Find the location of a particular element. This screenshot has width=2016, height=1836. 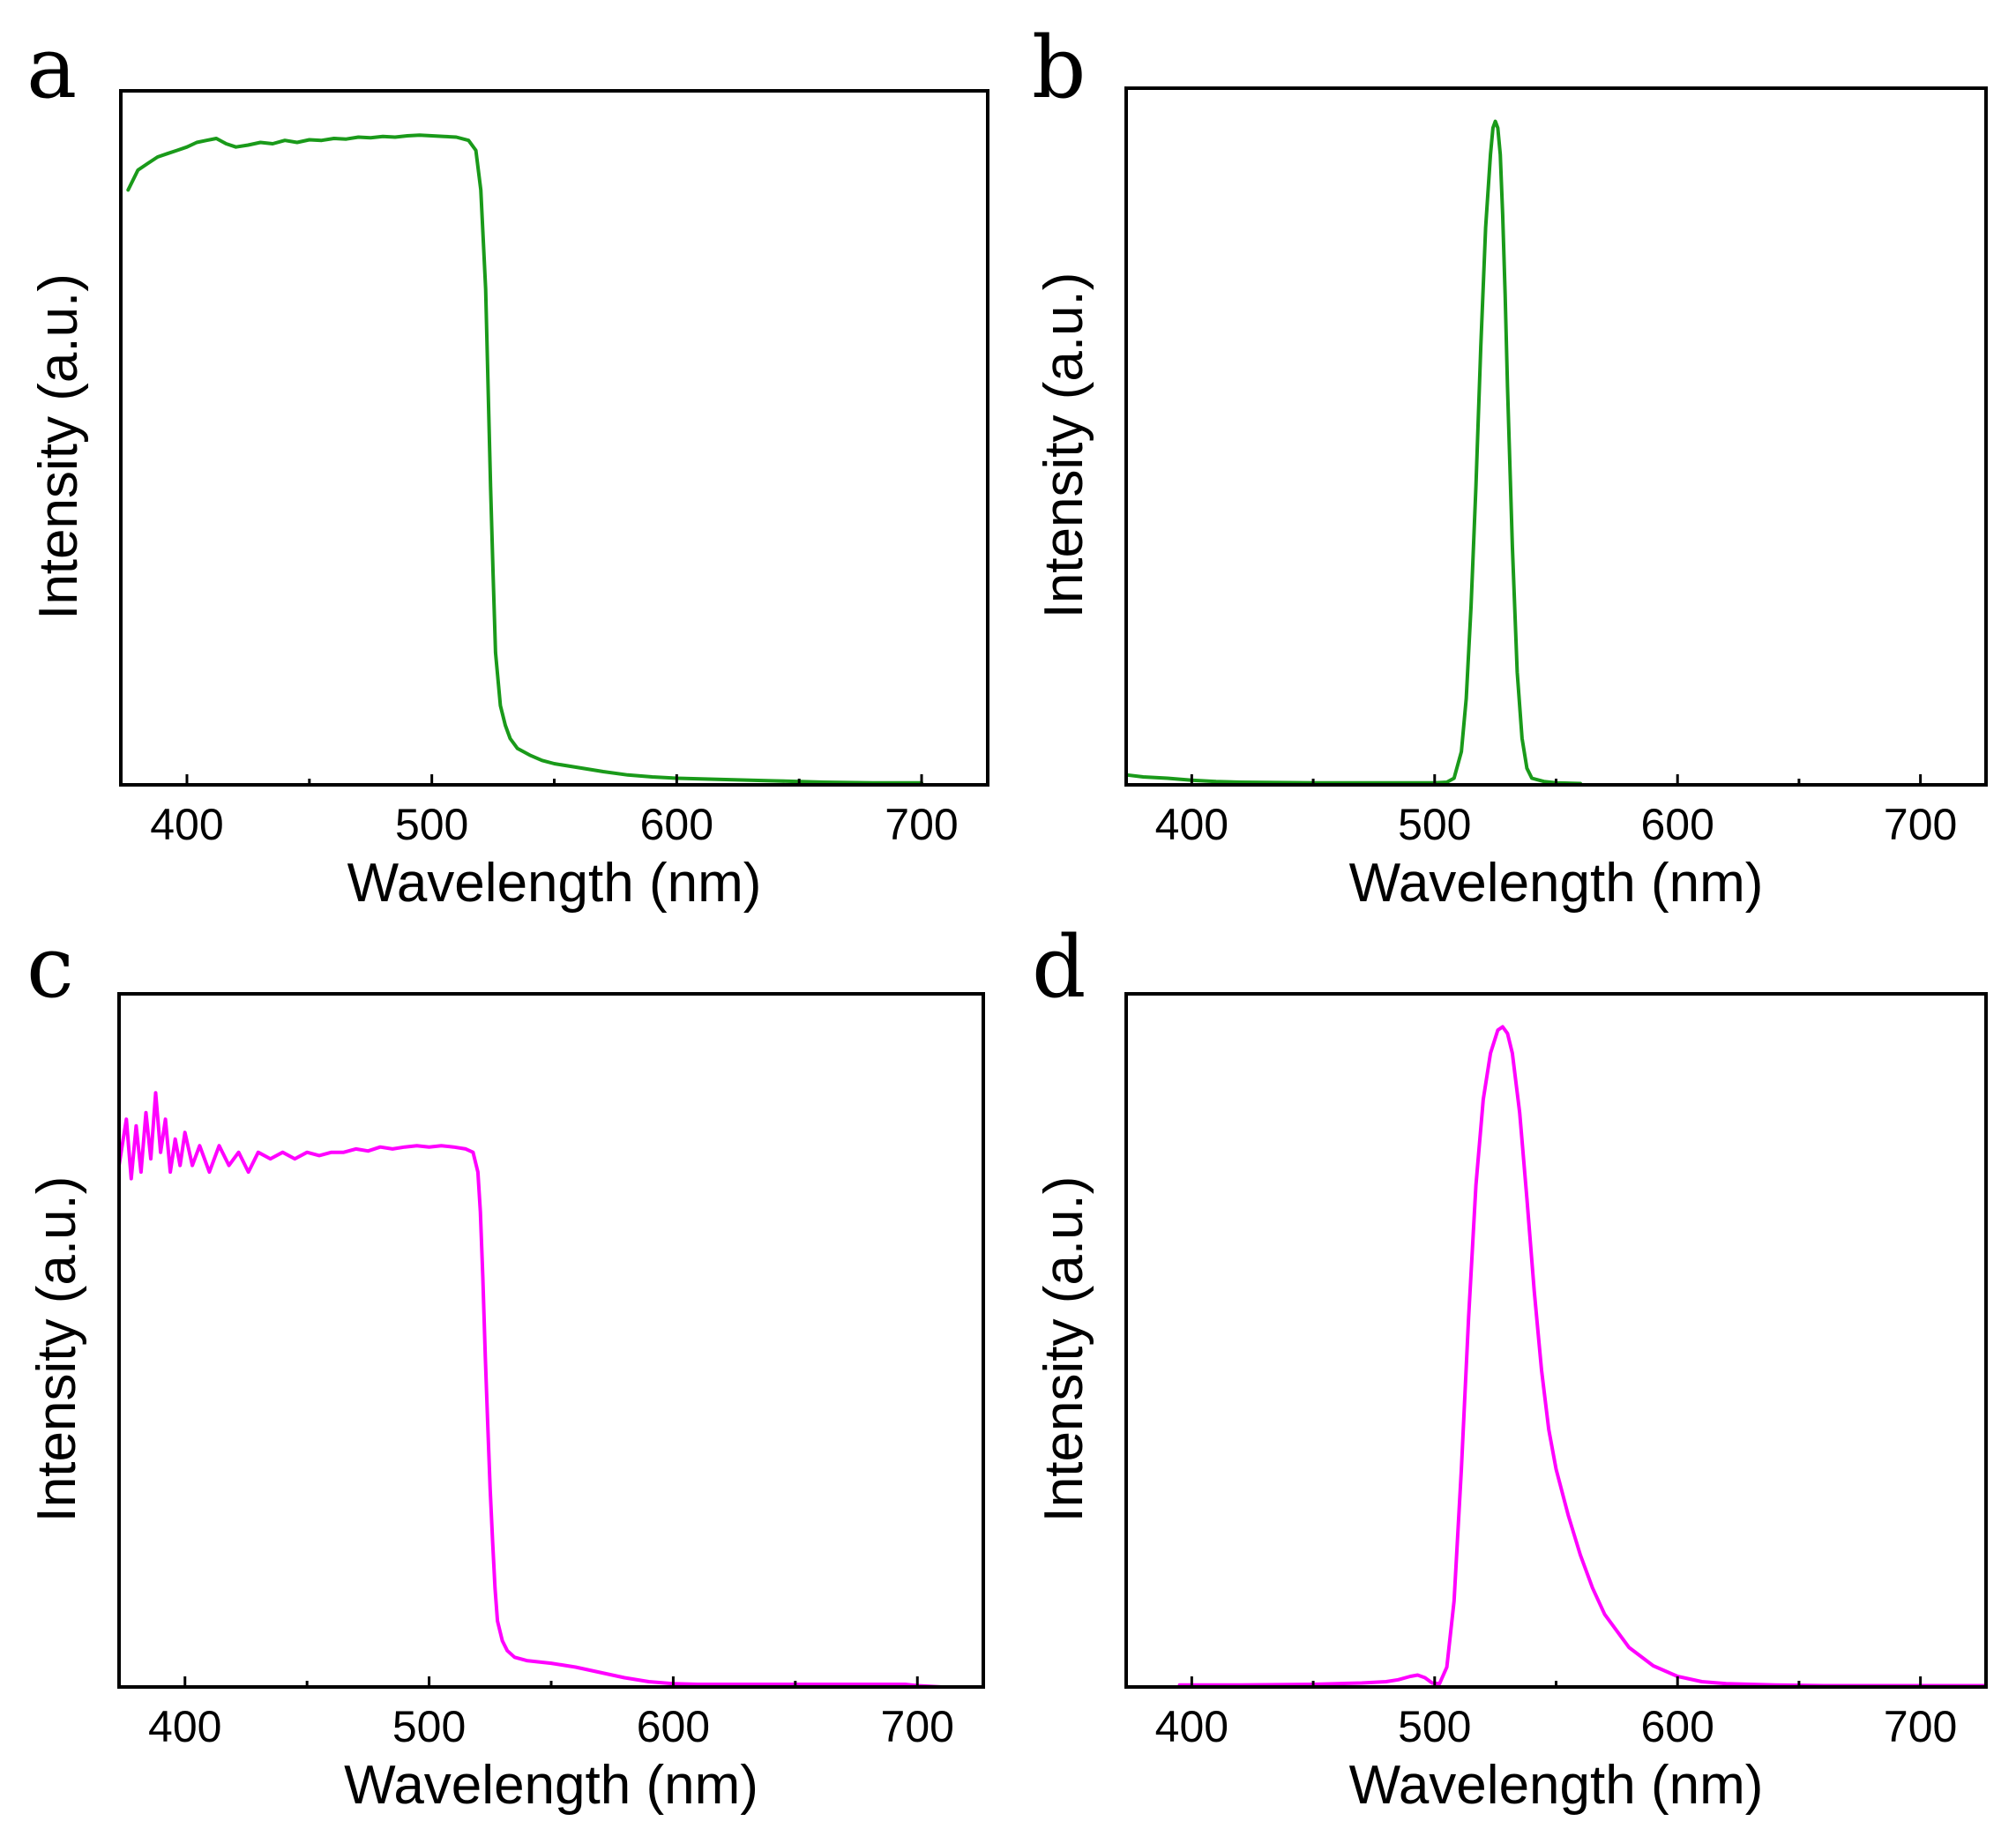

panel-letter: b is located at coordinates (1059, 68).